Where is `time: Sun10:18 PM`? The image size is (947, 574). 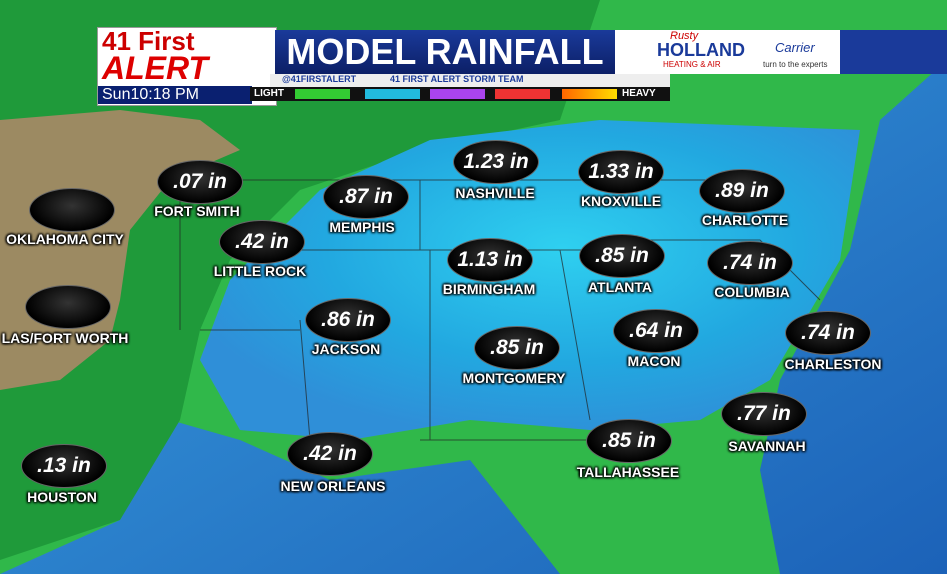 time: Sun10:18 PM is located at coordinates (175, 95).